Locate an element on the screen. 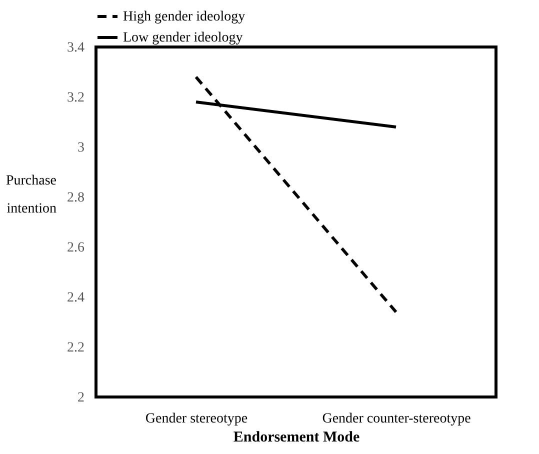 The image size is (539, 454). y-tick-label: 3.2 is located at coordinates (75, 98).